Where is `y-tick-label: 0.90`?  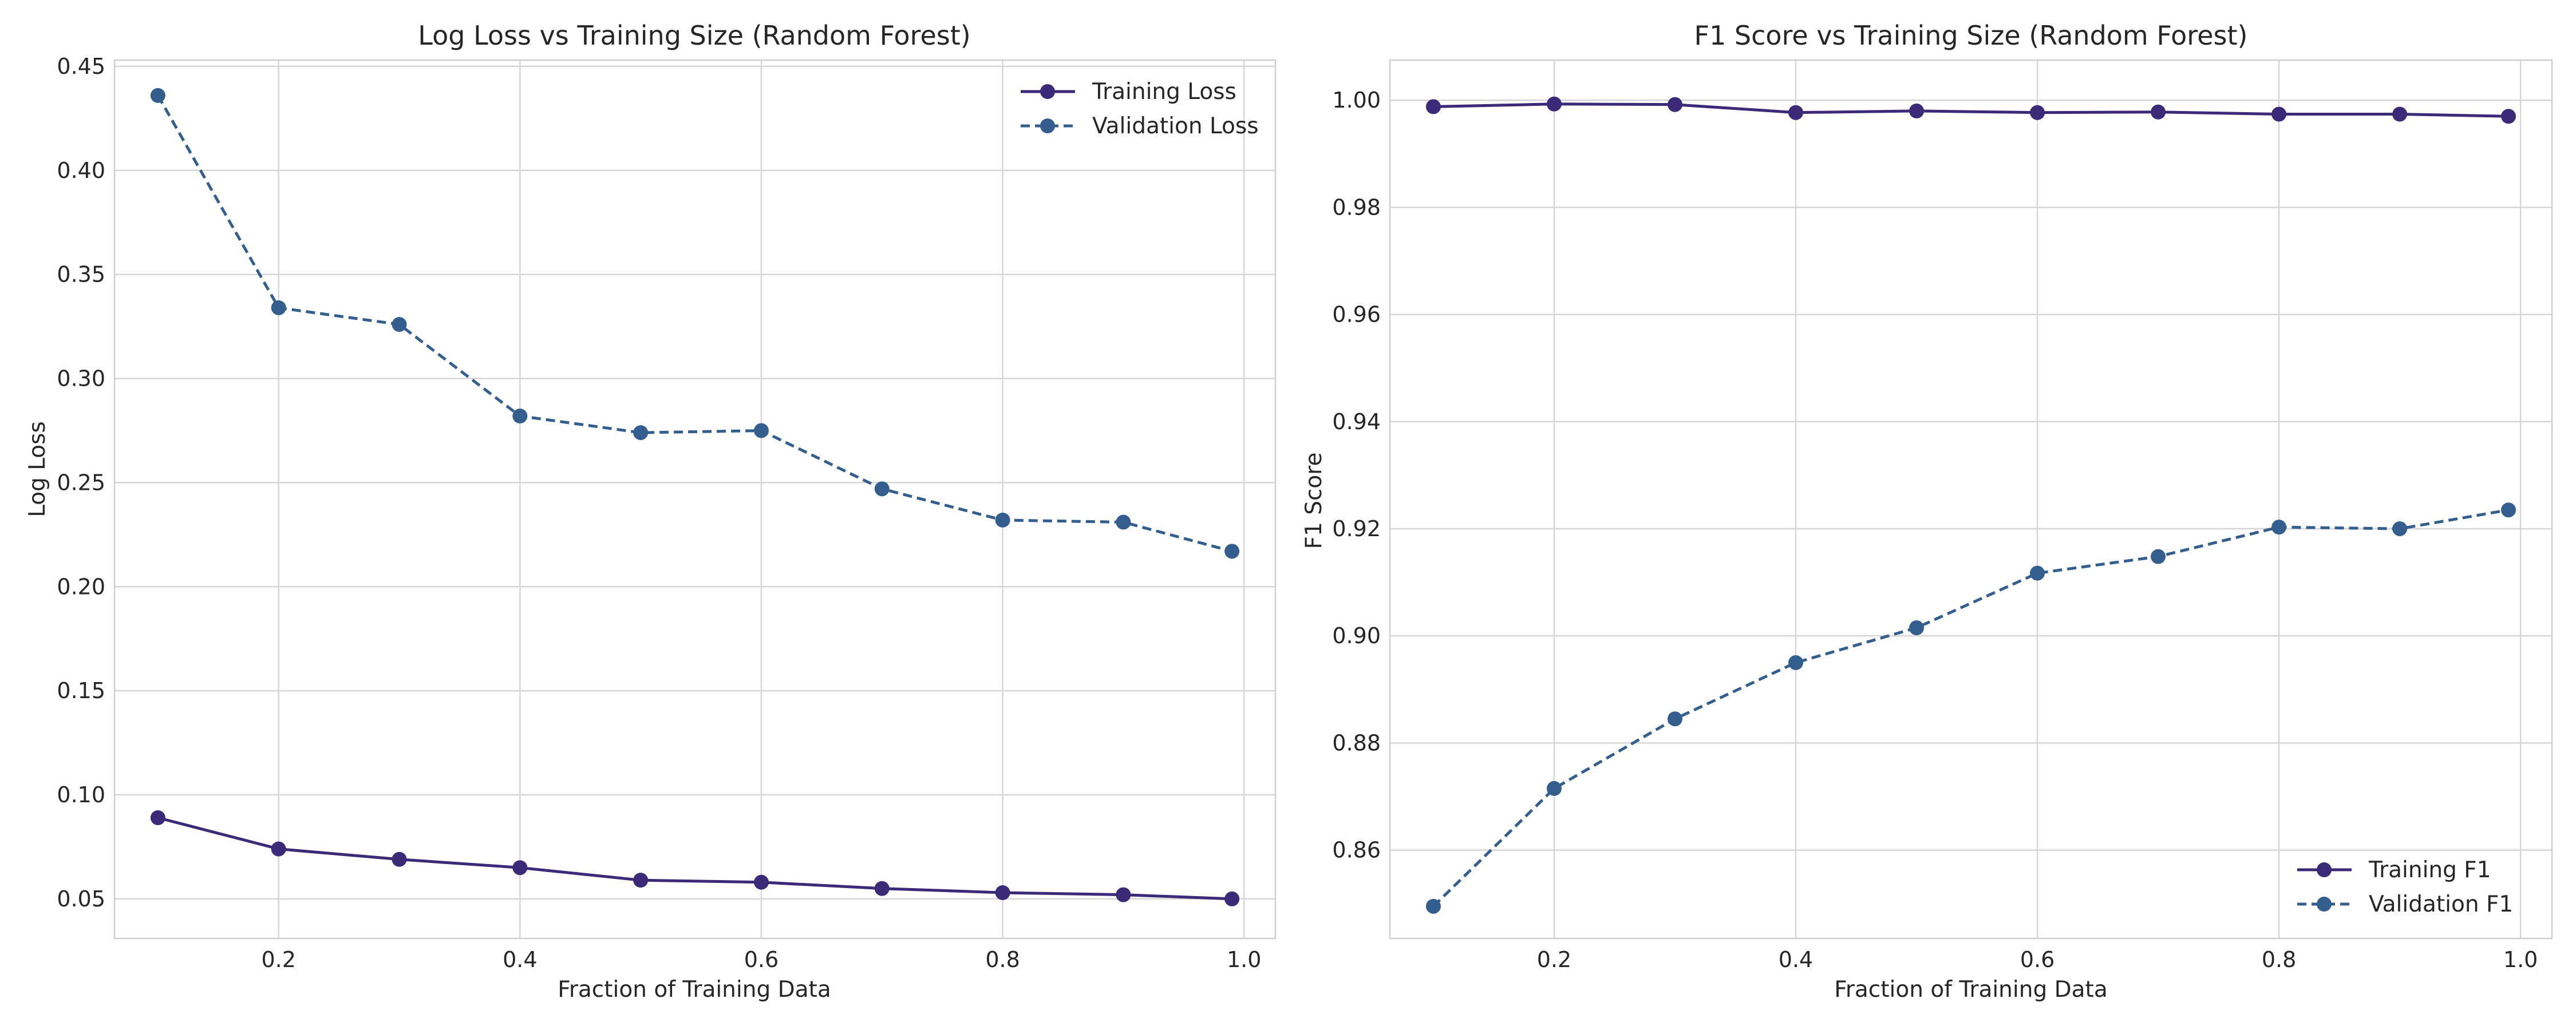 y-tick-label: 0.90 is located at coordinates (1356, 635).